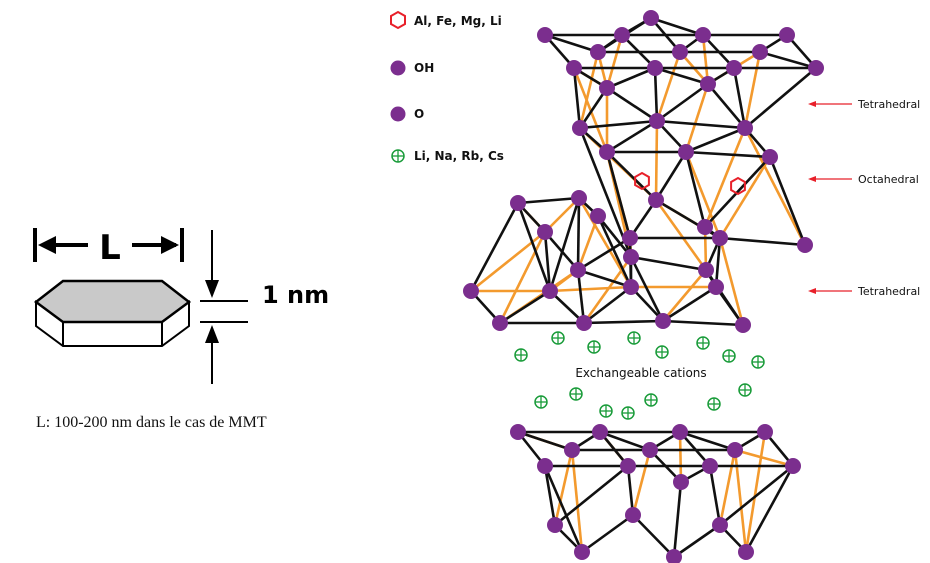  Describe the element at coordinates (212, 289) in the screenshot. I see `arrow-down-icon` at that location.